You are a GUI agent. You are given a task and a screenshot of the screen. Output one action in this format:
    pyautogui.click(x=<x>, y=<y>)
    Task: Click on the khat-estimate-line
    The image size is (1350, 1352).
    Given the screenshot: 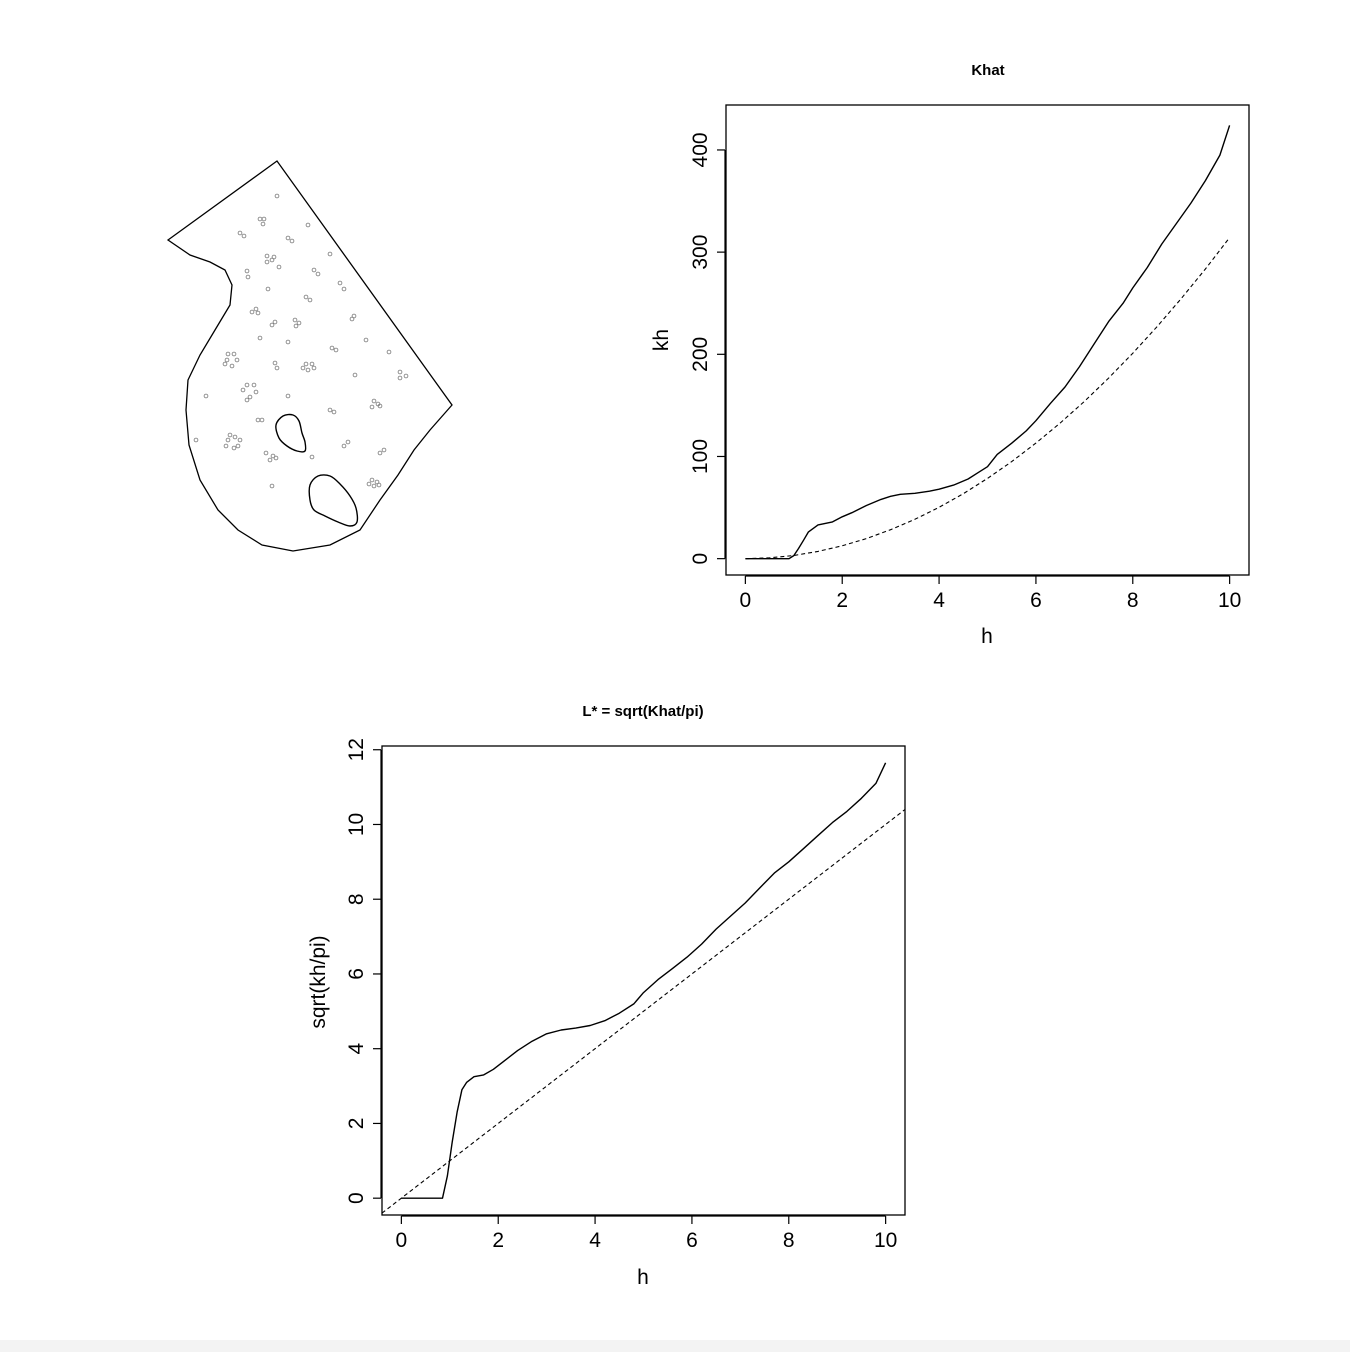 What is the action you would take?
    pyautogui.click(x=988, y=342)
    